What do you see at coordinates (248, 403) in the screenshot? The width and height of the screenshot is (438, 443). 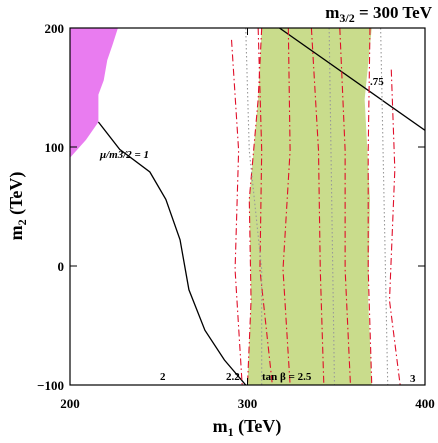 I see `x-tick-label: 300` at bounding box center [248, 403].